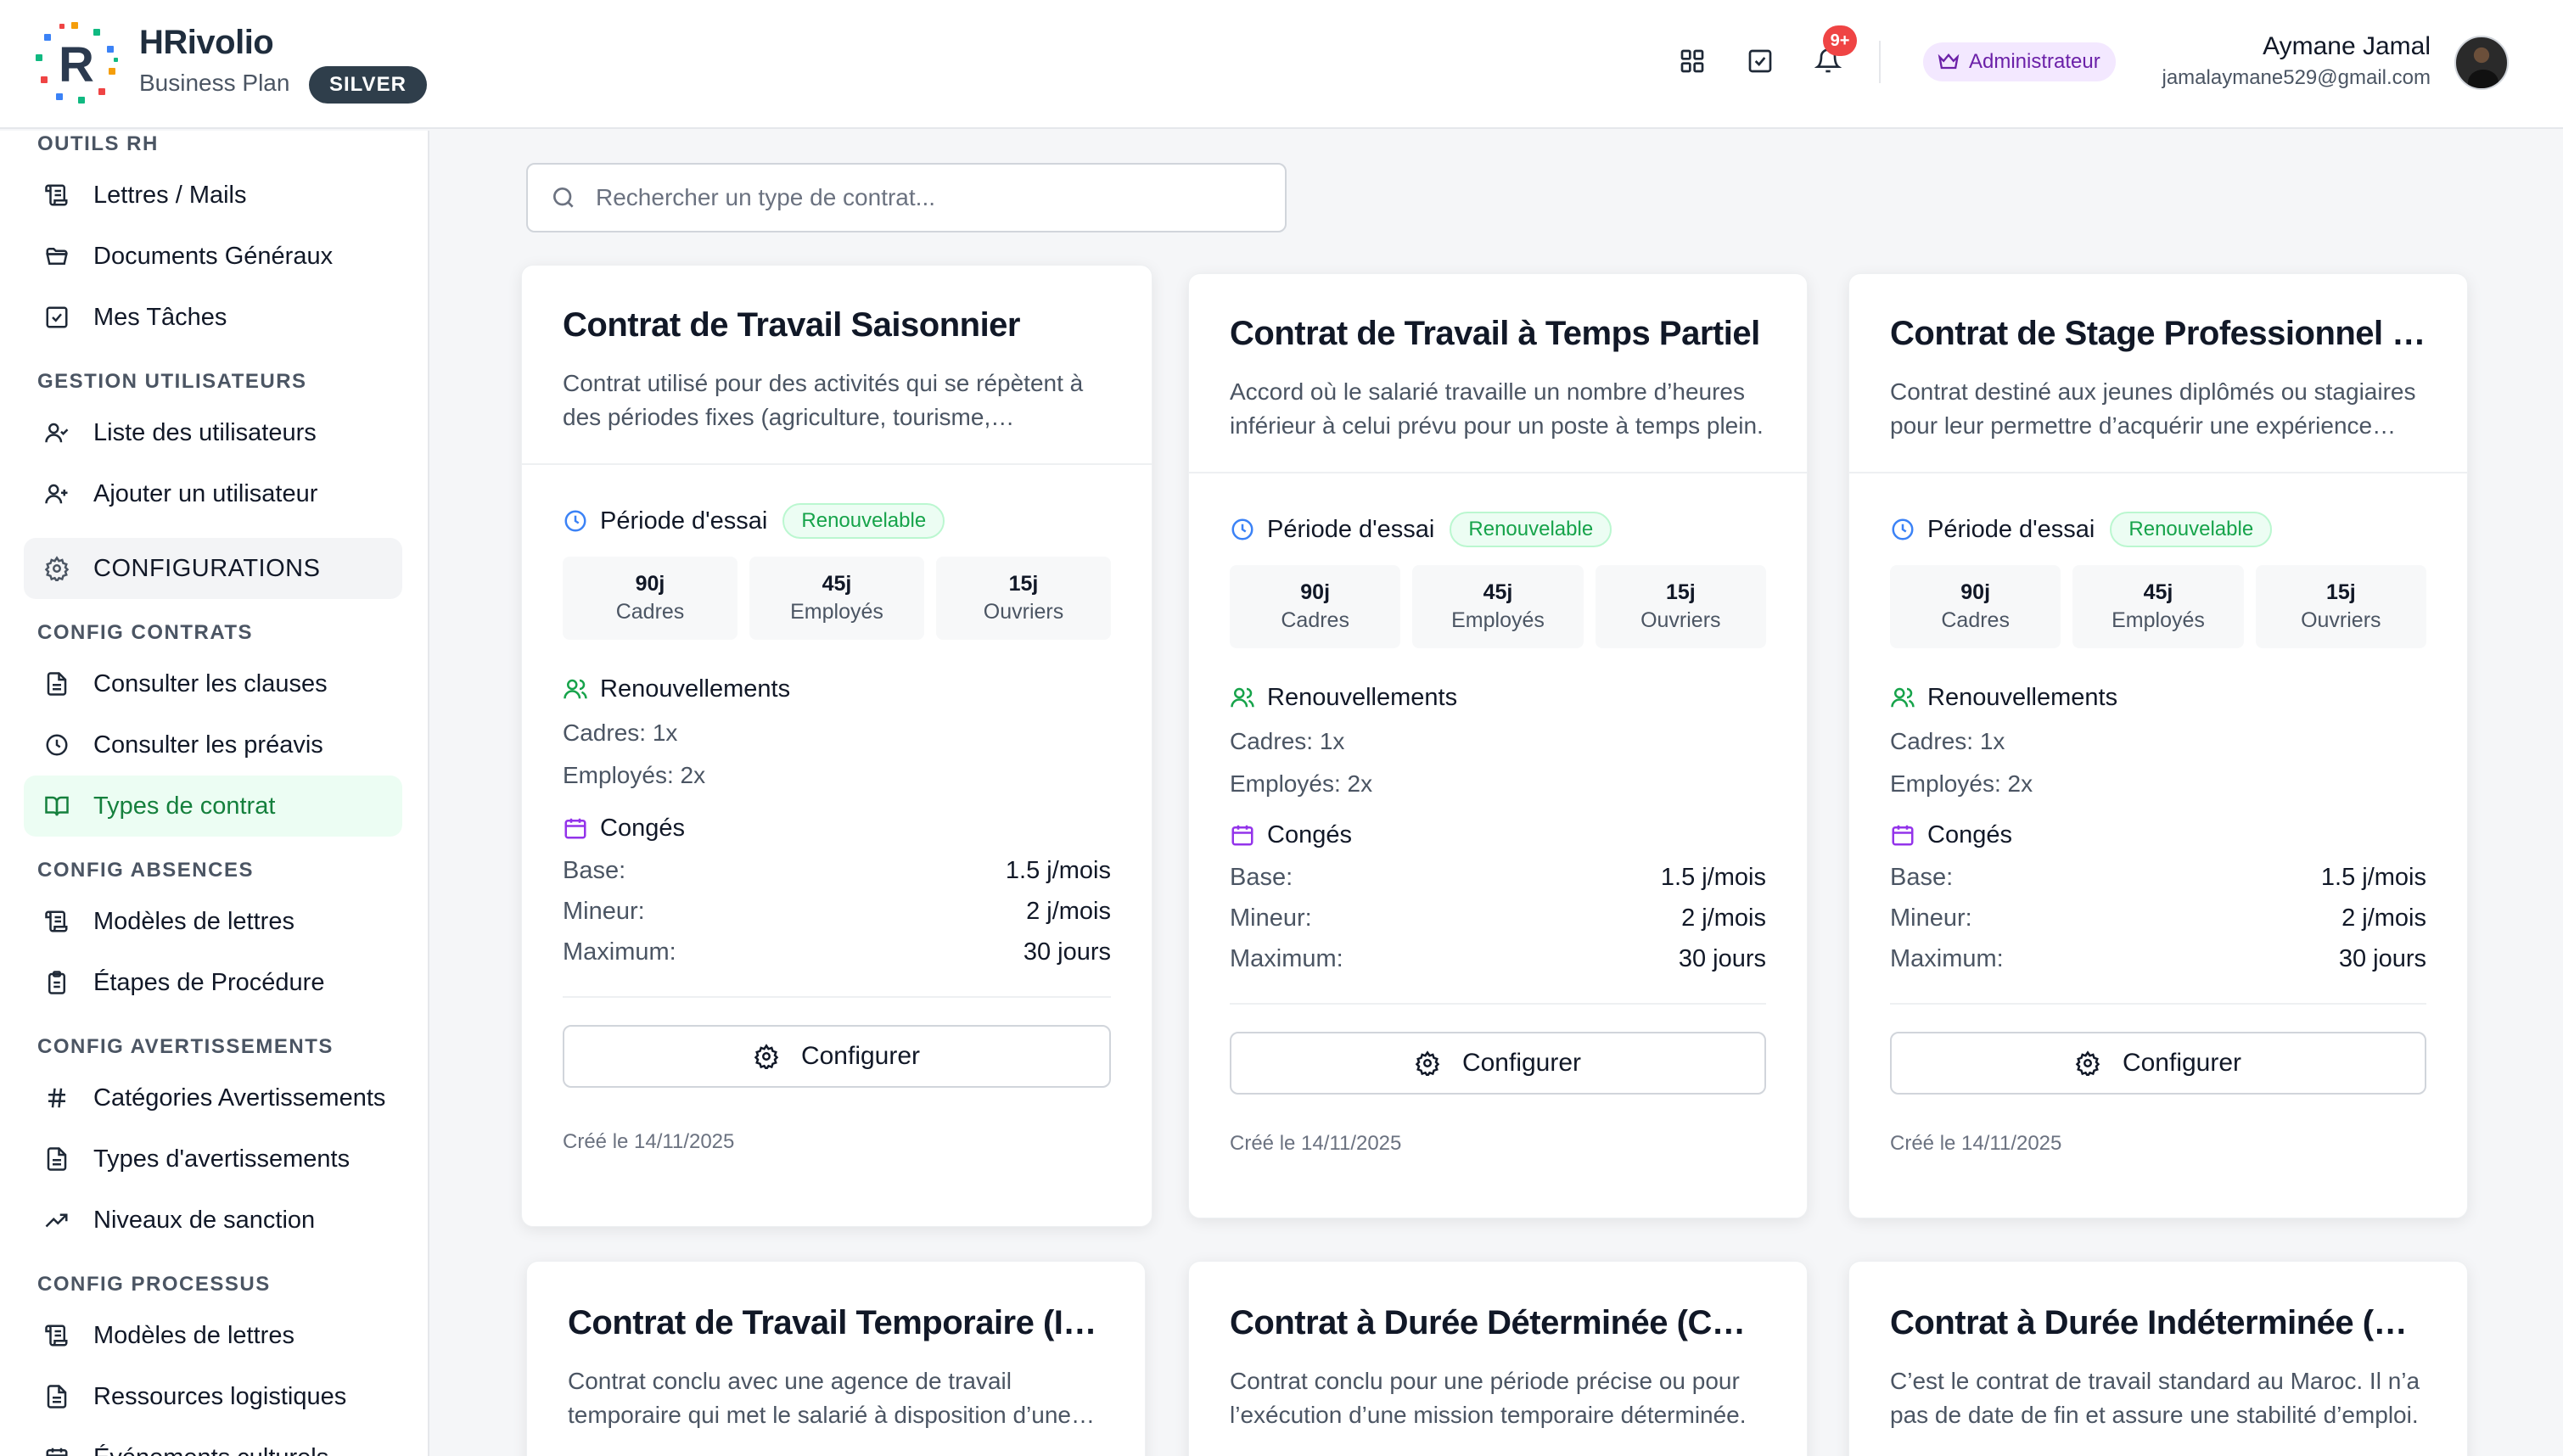 The height and width of the screenshot is (1456, 2563). I want to click on renewal-cadres: Cadres: 1x, so click(621, 733).